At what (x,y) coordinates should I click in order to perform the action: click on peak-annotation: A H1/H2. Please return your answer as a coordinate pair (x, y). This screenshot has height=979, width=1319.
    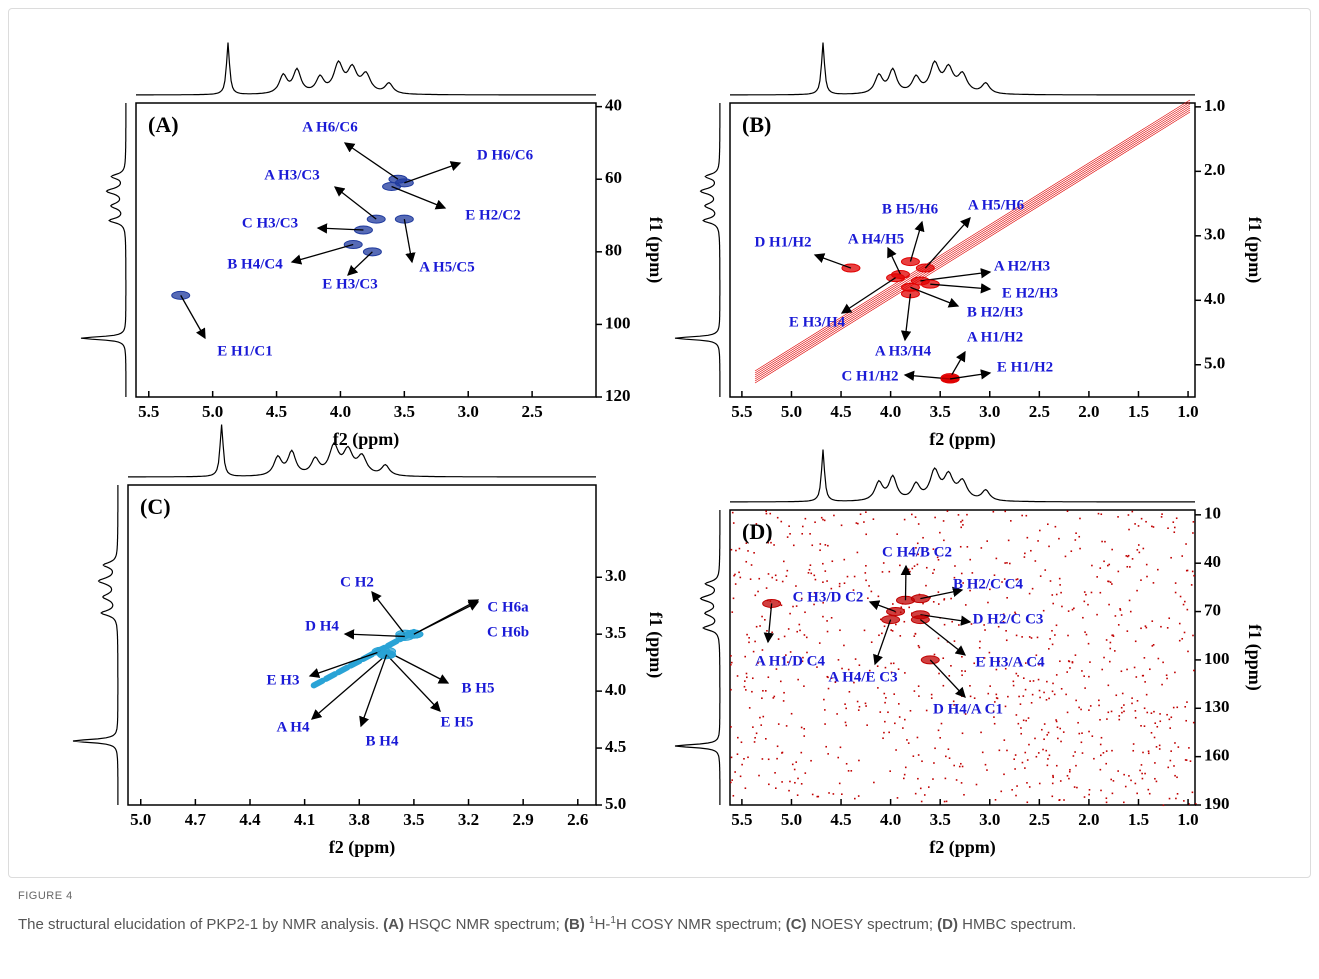
    Looking at the image, I should click on (995, 337).